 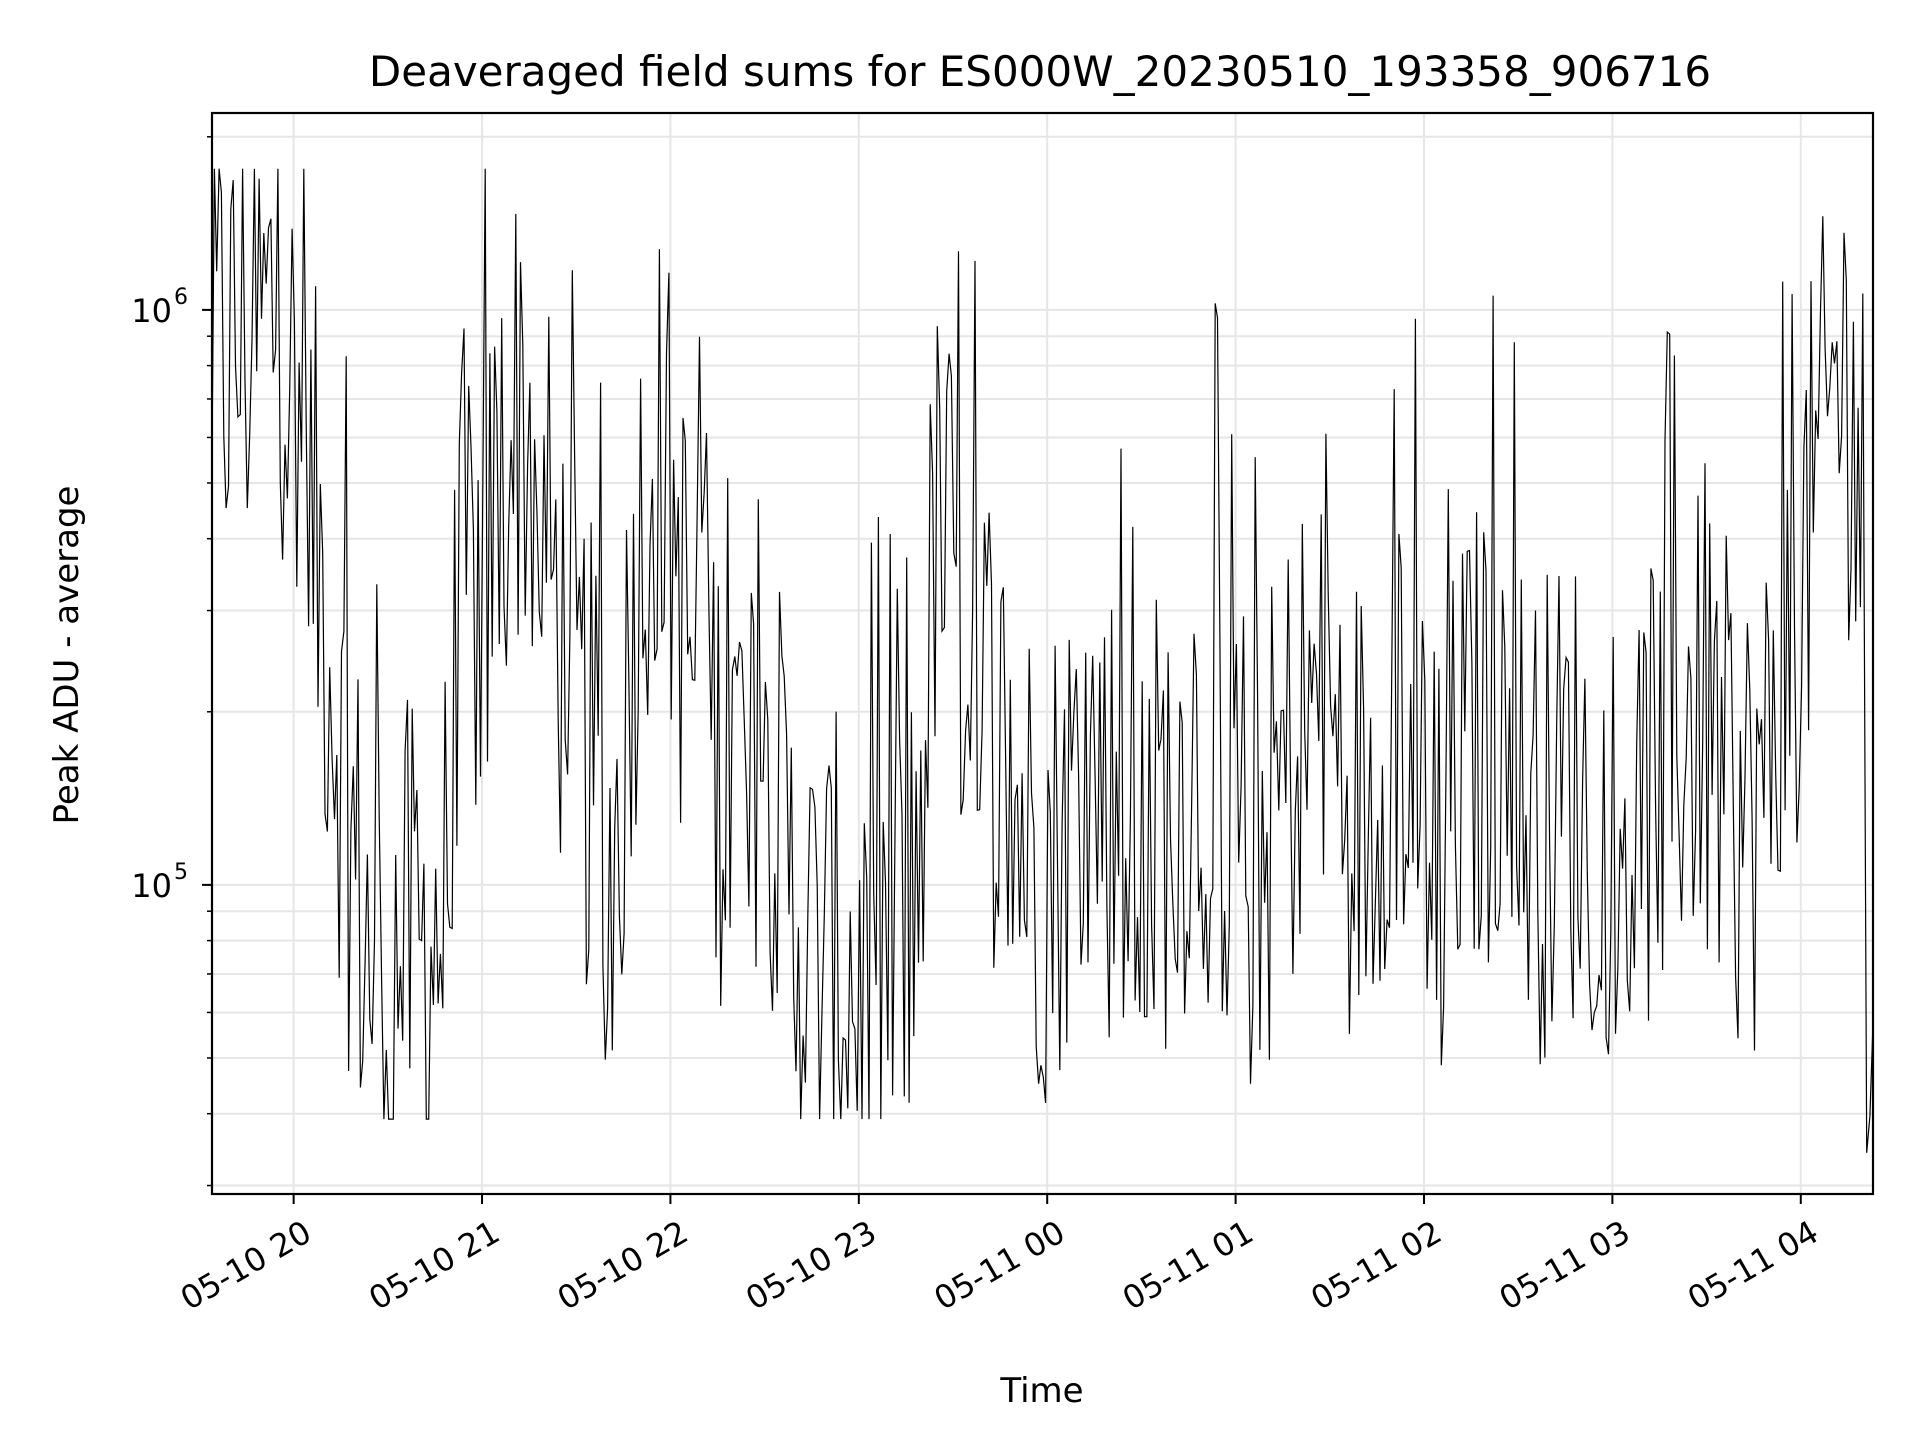 I want to click on x-tick-label: 05-11 01, so click(x=1188, y=1265).